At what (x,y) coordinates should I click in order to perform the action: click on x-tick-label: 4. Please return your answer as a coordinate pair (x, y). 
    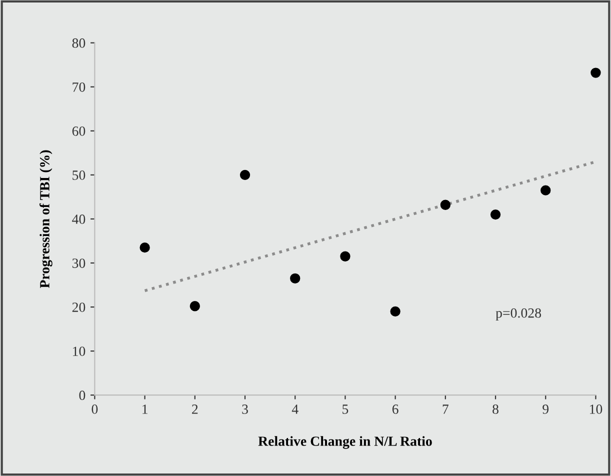
    Looking at the image, I should click on (295, 409).